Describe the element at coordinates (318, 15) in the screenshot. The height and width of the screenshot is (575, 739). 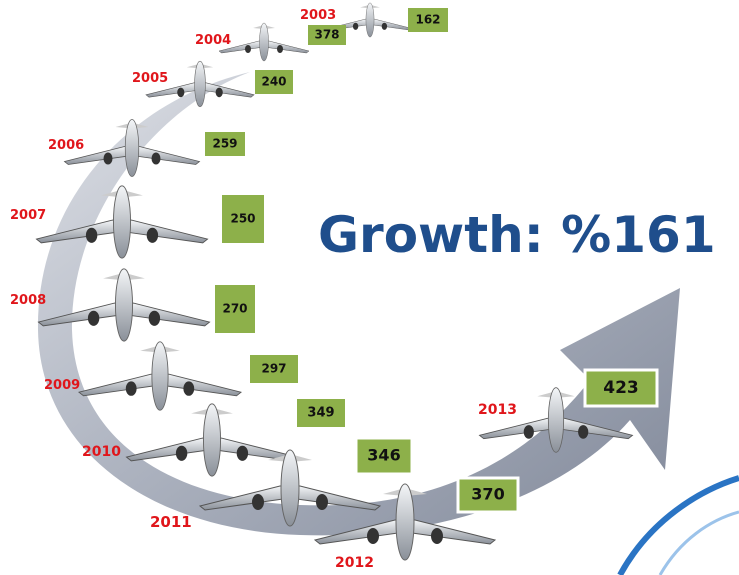
I see `year-label: 2003` at that location.